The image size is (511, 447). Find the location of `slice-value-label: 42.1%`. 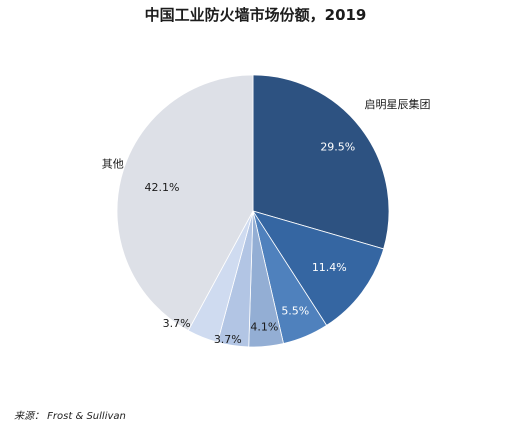

slice-value-label: 42.1% is located at coordinates (162, 187).